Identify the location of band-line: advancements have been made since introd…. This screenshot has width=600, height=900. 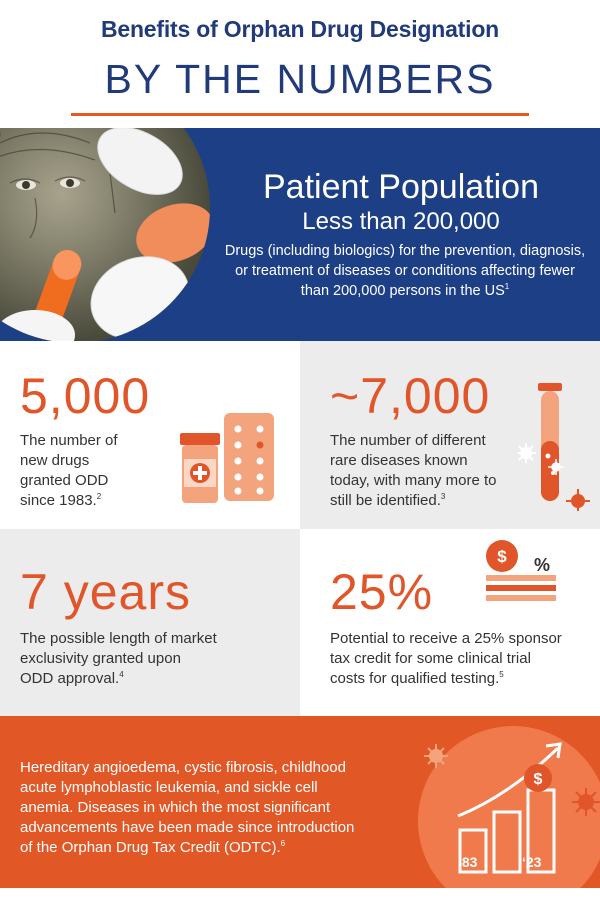
(187, 827).